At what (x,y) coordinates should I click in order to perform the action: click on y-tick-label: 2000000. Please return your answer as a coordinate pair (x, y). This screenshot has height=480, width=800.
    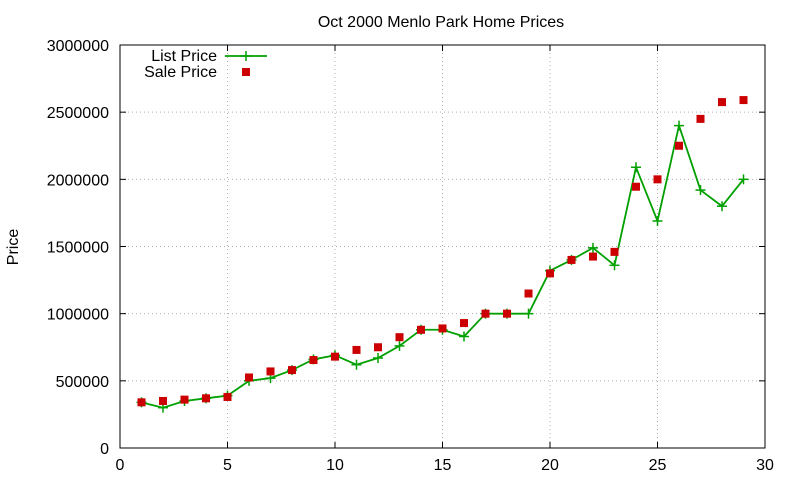
    Looking at the image, I should click on (78, 180).